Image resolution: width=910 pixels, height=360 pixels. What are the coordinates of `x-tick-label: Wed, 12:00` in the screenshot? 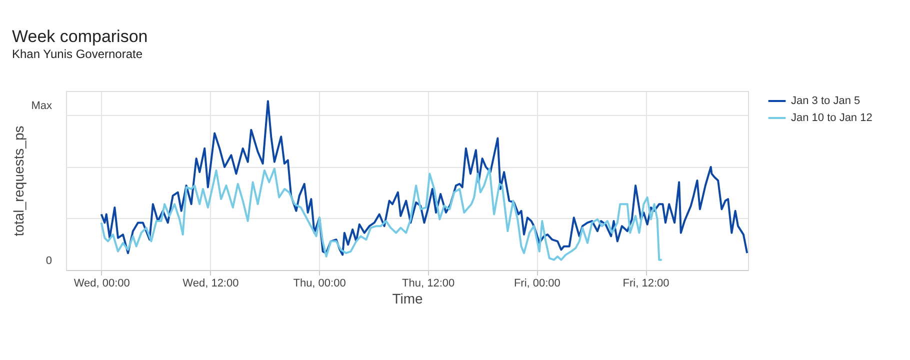 It's located at (210, 284).